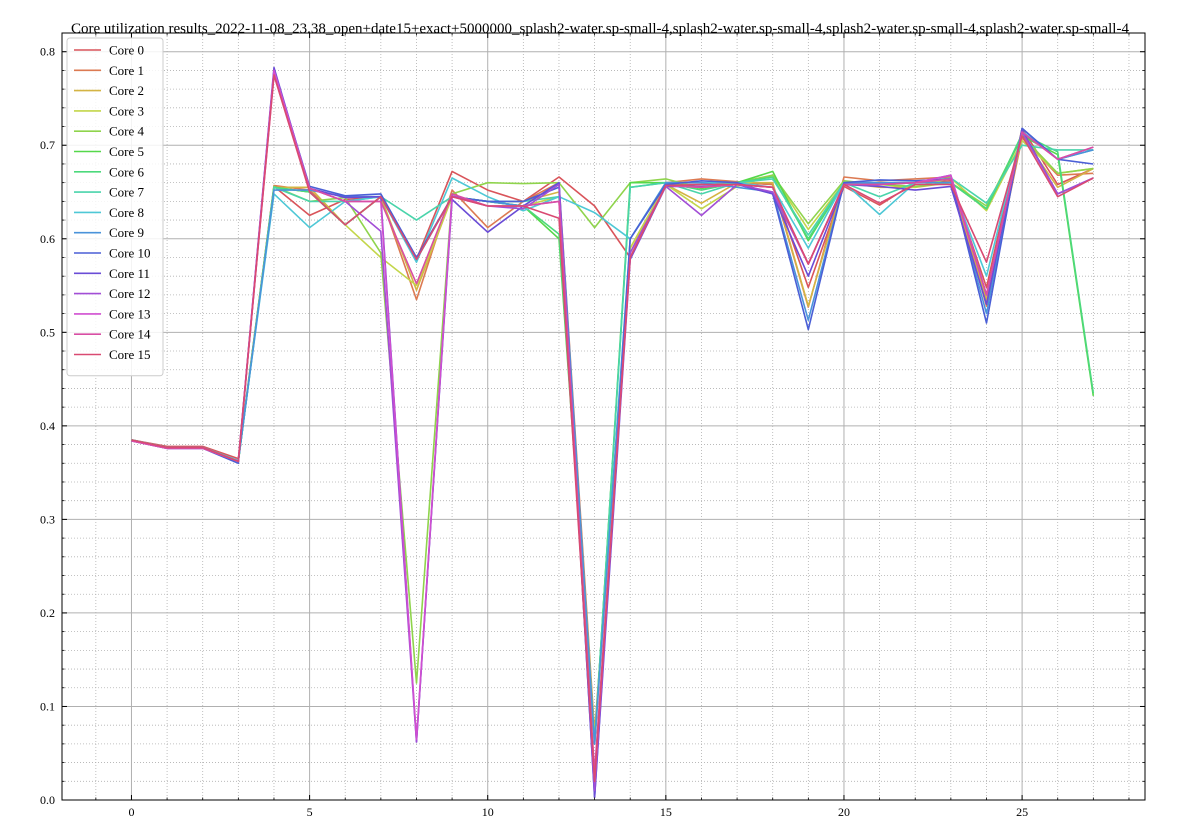 This screenshot has height=833, width=1200. I want to click on y-tick-label: 0.0, so click(47, 800).